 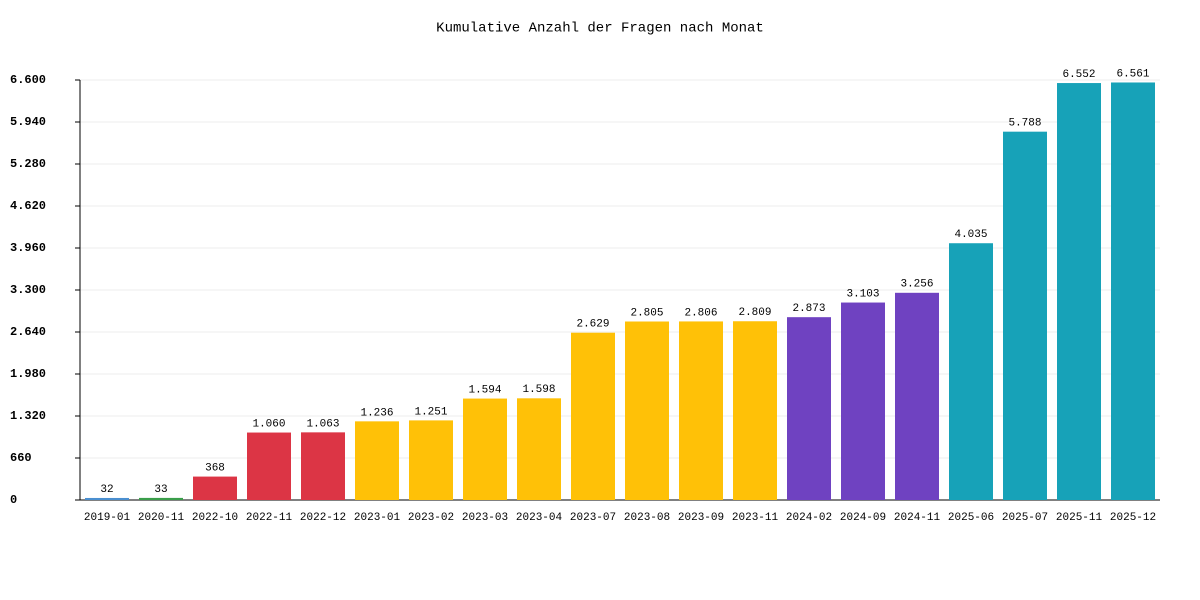 I want to click on x-tick-label: 2022-12, so click(x=323, y=518).